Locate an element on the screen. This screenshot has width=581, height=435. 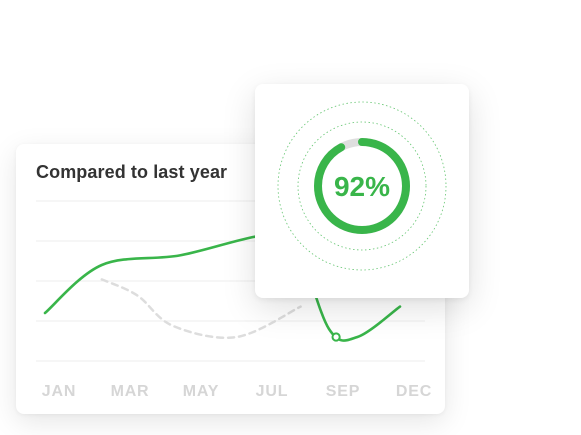
x-tick-label-dec: DEC is located at coordinates (414, 391).